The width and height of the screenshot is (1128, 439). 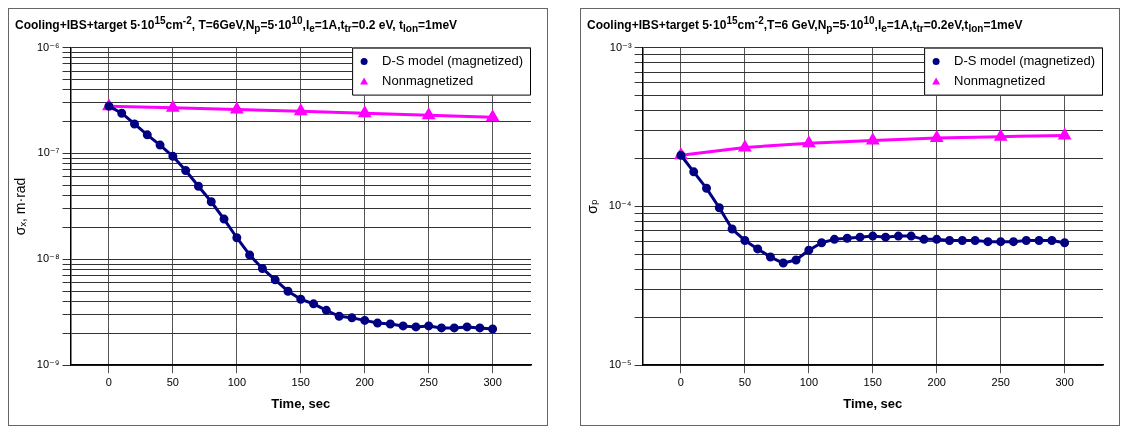 I want to click on y-tick-label: 10⁻⁶, so click(x=48, y=47).